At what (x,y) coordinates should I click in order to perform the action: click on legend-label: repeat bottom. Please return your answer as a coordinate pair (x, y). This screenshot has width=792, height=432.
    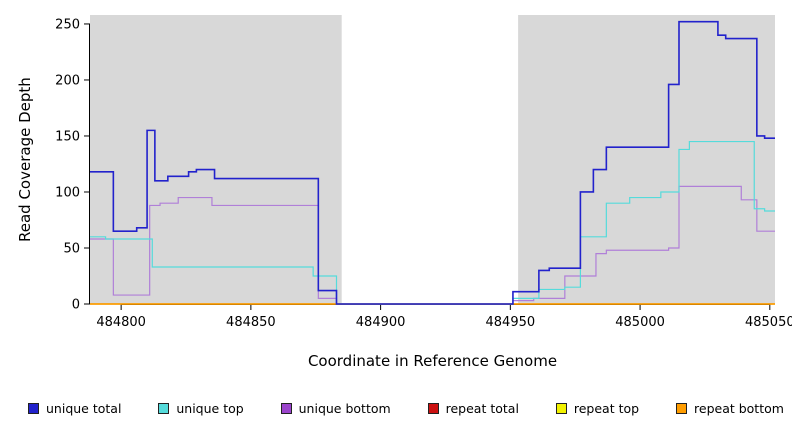
    Looking at the image, I should click on (739, 408).